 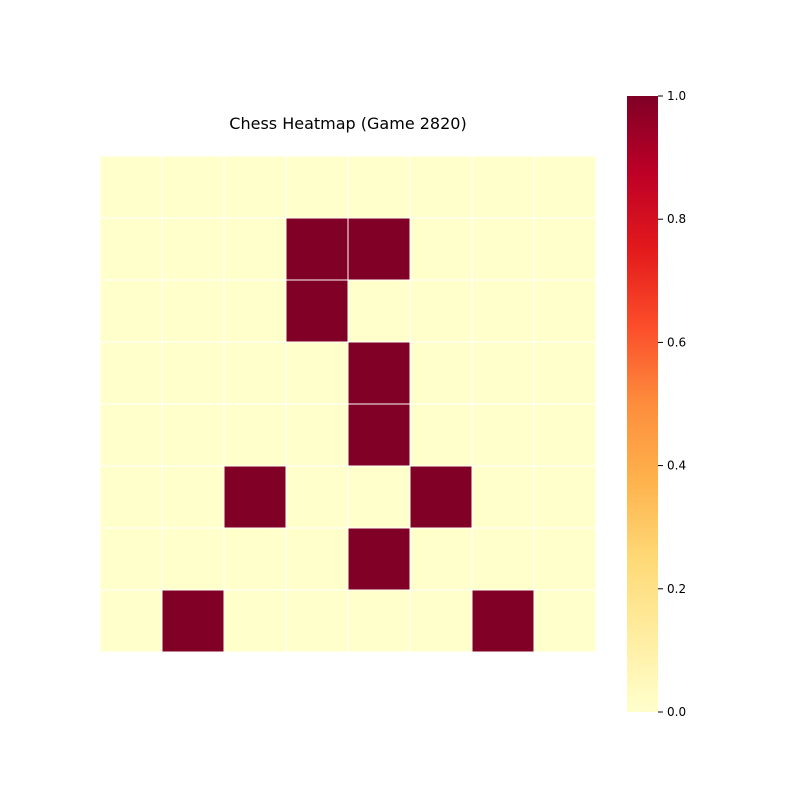 I want to click on heatmap-cell-r0-c1, so click(x=193, y=187).